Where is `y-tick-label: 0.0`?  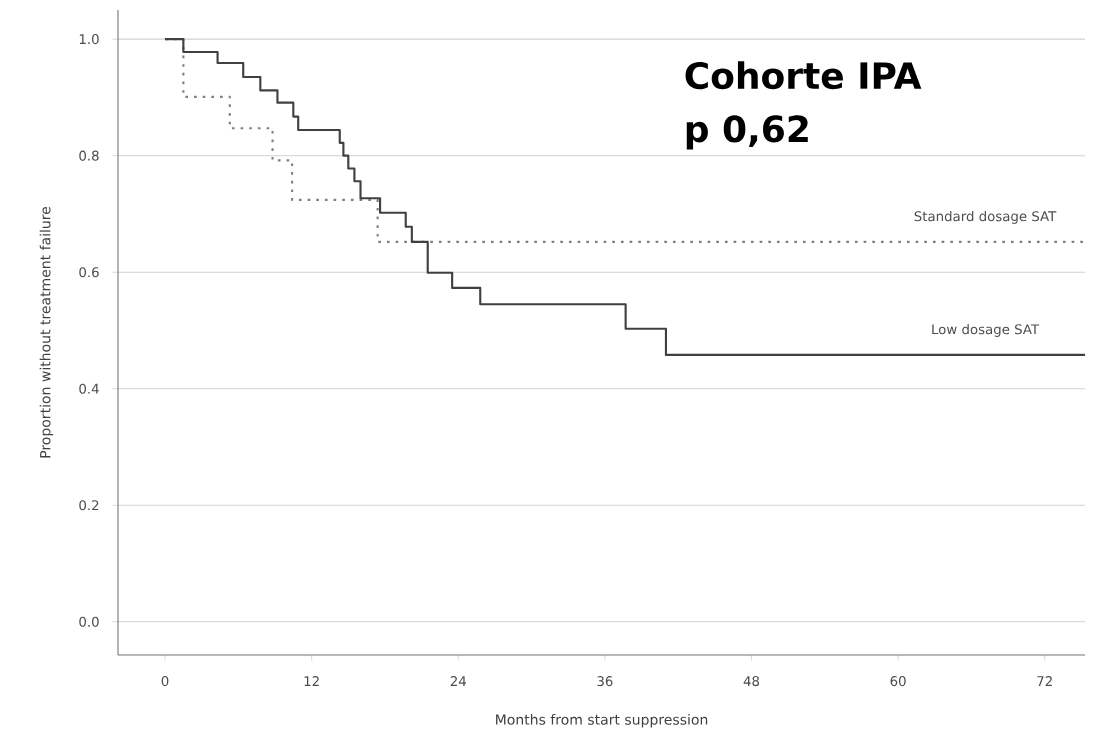
y-tick-label: 0.0 is located at coordinates (89, 621).